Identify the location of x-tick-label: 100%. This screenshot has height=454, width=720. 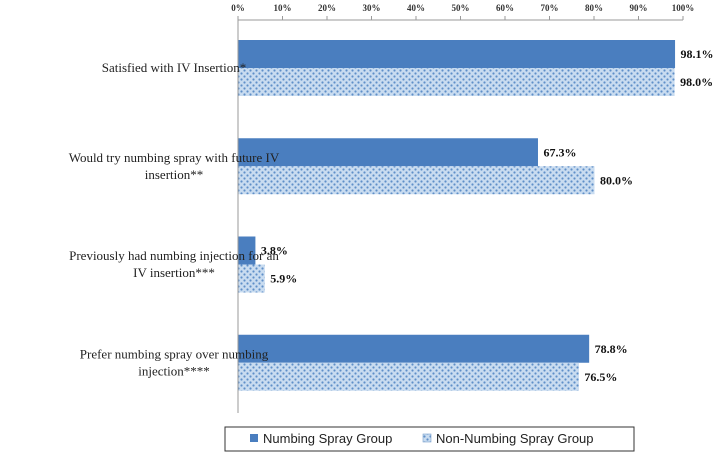
(683, 8).